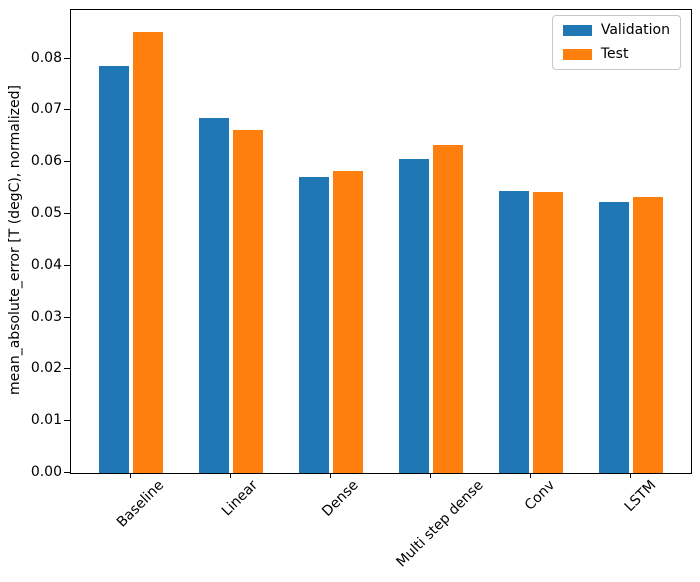  I want to click on bar-validation-lstm, so click(614, 337).